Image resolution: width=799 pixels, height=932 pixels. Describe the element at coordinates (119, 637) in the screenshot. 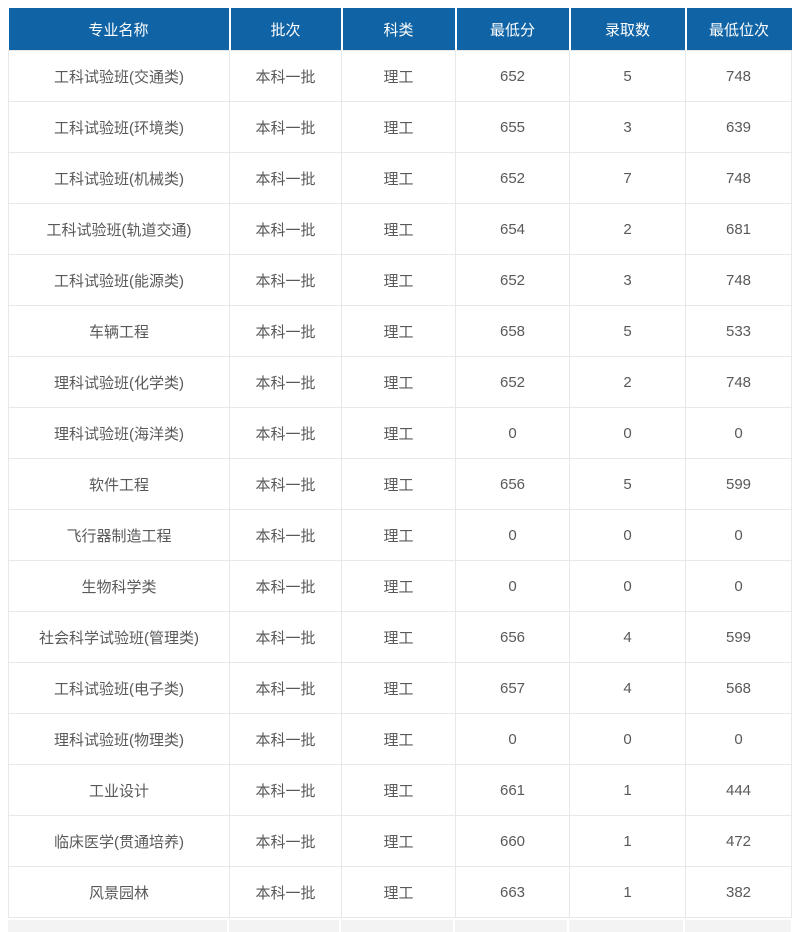

I see `cell-major-name: 社会科学试验班(管理类)` at that location.